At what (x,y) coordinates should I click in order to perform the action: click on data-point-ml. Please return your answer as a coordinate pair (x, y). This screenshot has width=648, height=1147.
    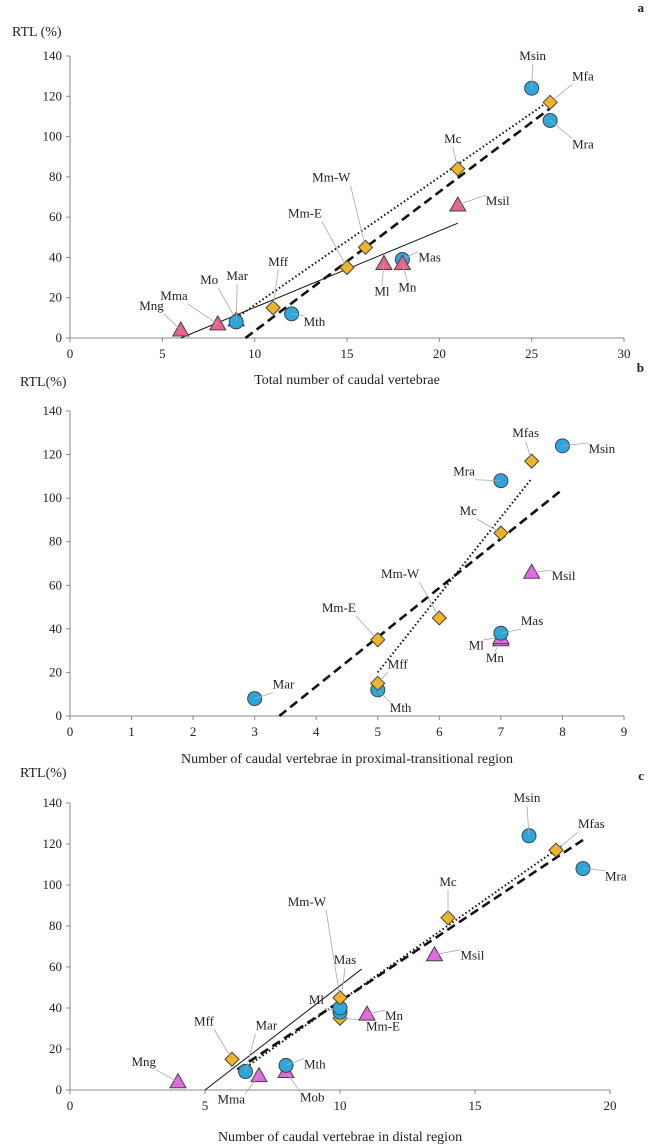
    Looking at the image, I should click on (384, 262).